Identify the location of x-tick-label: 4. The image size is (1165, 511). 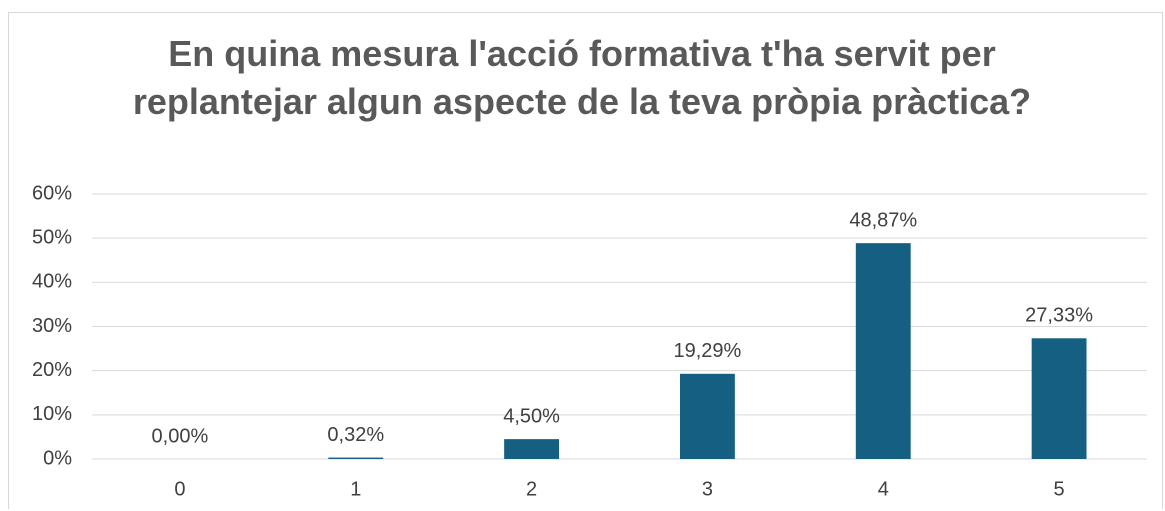
(883, 489).